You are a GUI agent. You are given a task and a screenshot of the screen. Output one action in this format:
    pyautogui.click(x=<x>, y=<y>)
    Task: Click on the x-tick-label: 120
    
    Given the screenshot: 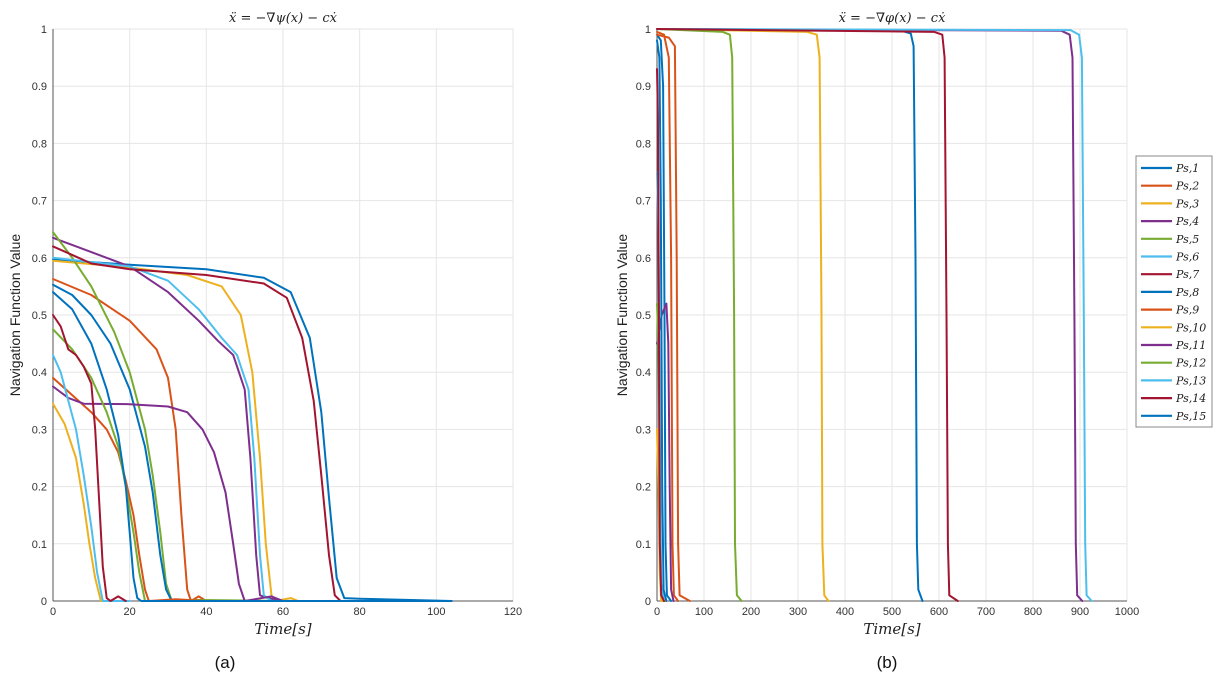 What is the action you would take?
    pyautogui.click(x=513, y=612)
    